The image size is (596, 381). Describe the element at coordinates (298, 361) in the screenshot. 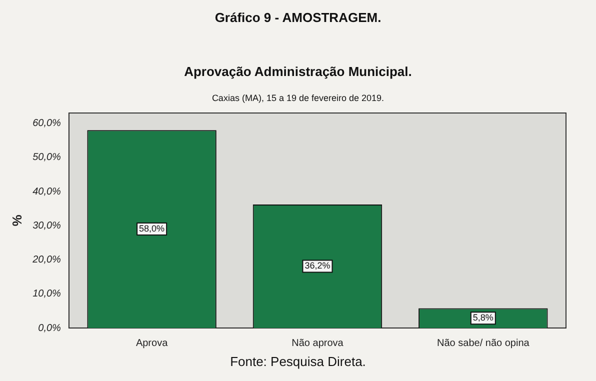

I see `source-note: Fonte: Pesquisa Direta.` at that location.